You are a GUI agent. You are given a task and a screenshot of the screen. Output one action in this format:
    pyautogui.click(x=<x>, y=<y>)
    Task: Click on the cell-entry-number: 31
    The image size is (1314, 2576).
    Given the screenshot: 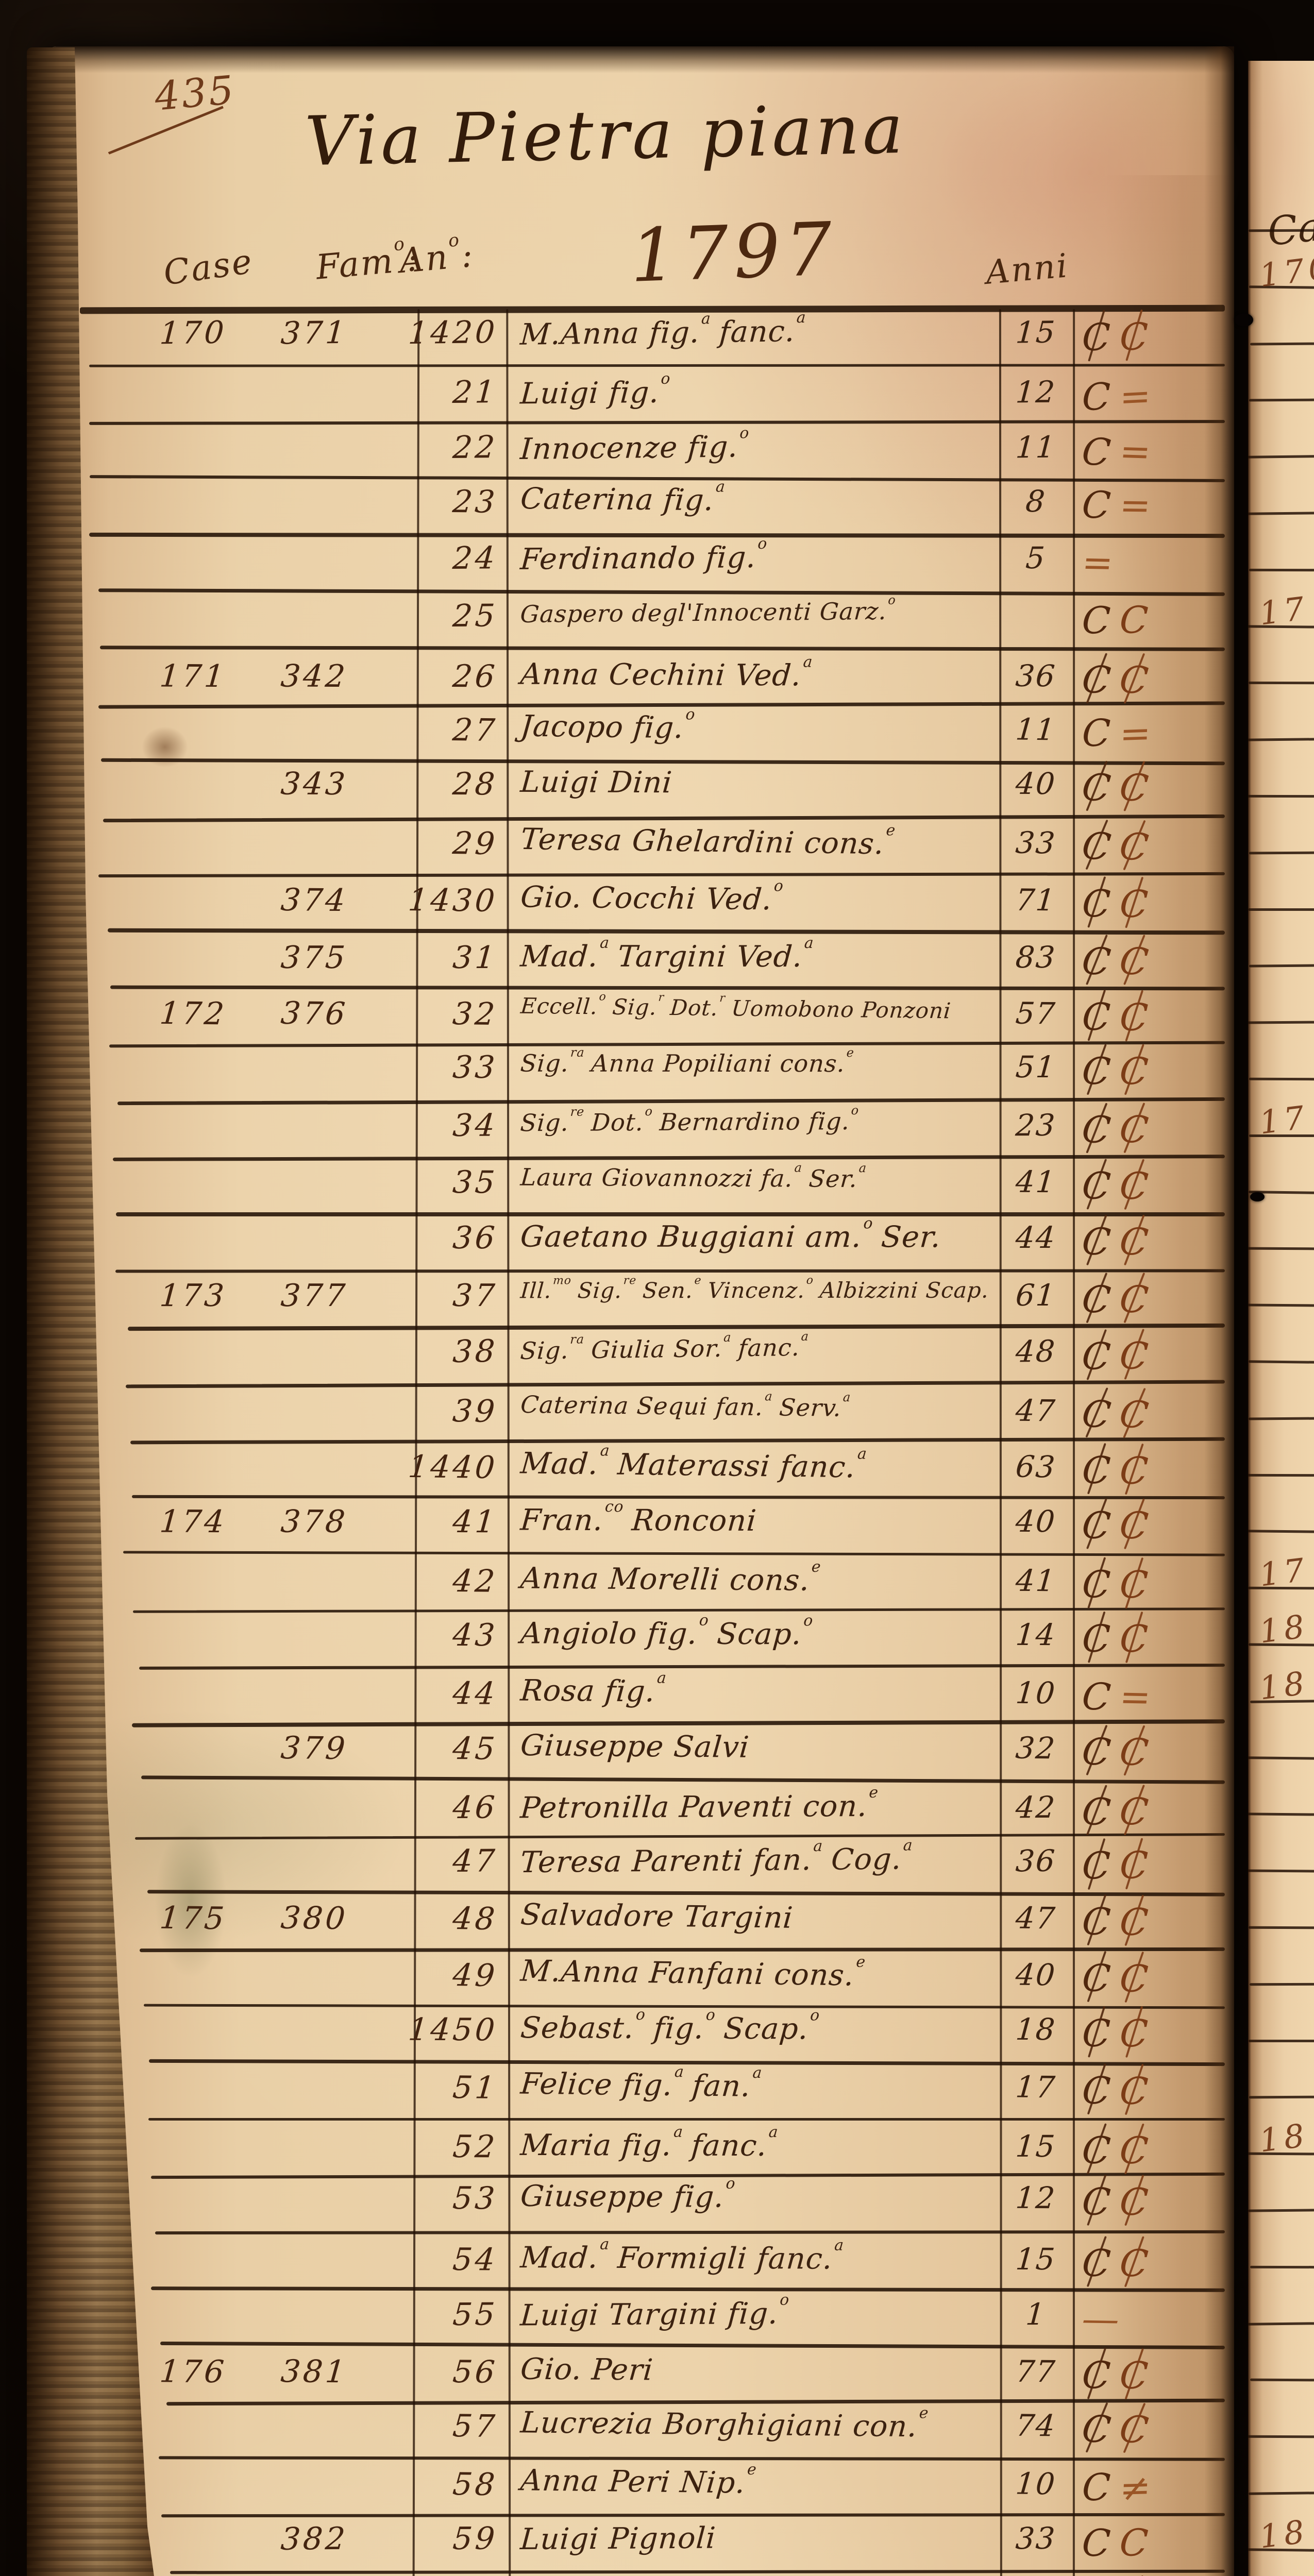 What is the action you would take?
    pyautogui.click(x=475, y=958)
    